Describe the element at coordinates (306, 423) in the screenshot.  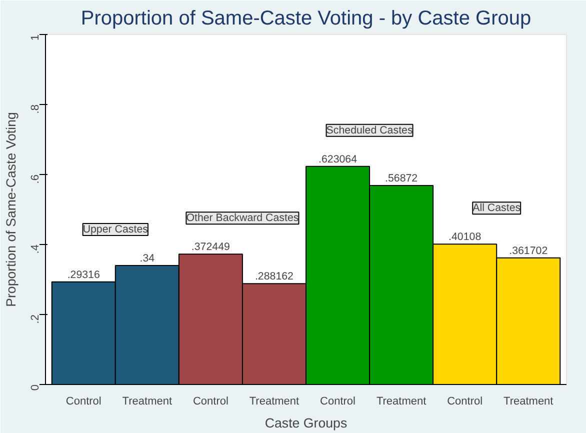
I see `x-axis-title: Caste Groups` at that location.